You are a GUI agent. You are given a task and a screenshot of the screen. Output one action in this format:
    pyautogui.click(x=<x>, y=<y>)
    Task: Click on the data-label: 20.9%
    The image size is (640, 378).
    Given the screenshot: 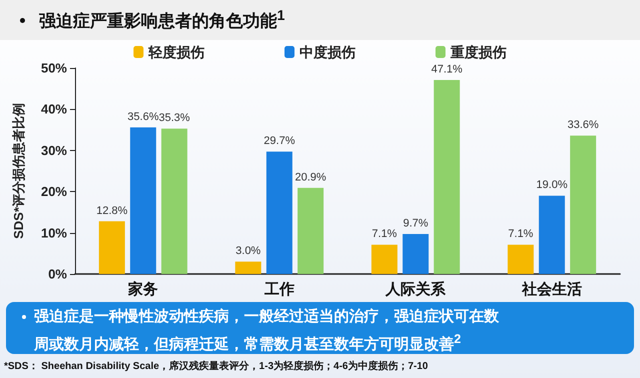 What is the action you would take?
    pyautogui.click(x=310, y=177)
    